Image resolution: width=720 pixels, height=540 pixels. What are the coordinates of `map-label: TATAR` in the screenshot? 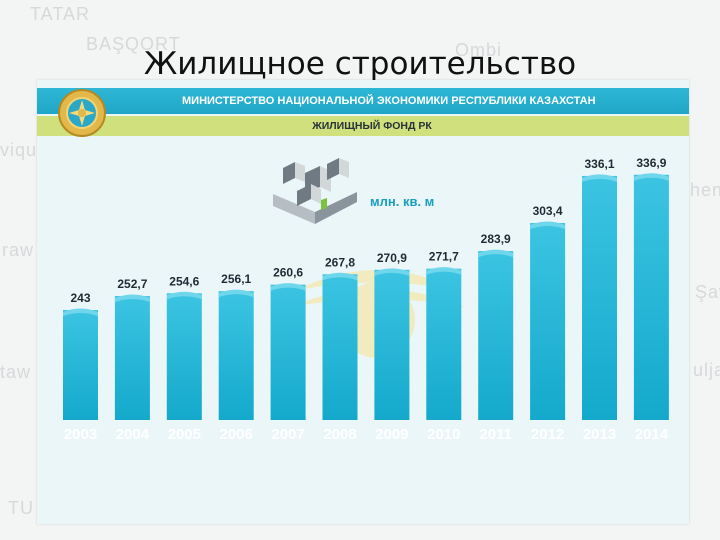 It's located at (60, 14).